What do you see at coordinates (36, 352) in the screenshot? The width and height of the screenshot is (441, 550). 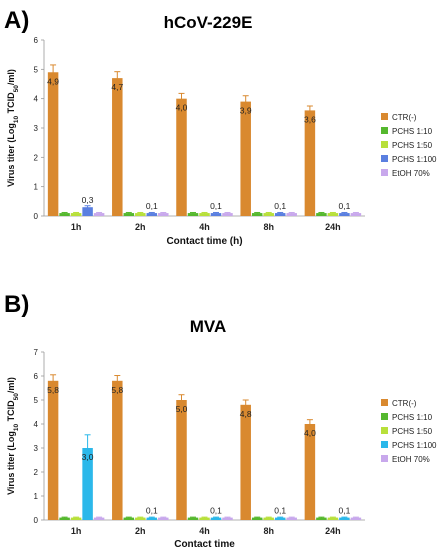 I see `y-tick-label: 7` at bounding box center [36, 352].